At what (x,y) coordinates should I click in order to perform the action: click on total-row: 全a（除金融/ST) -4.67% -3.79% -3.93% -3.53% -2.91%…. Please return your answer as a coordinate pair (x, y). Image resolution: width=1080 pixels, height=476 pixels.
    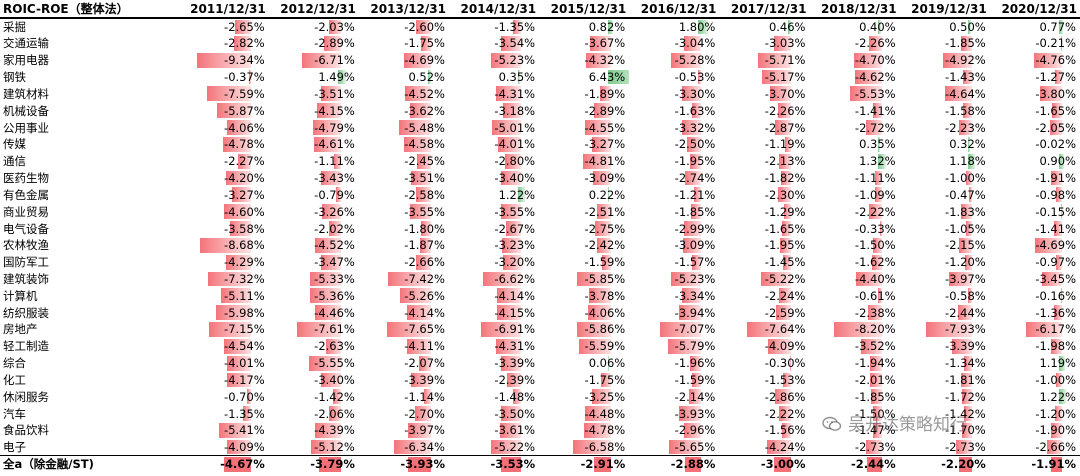
    Looking at the image, I should click on (540, 464).